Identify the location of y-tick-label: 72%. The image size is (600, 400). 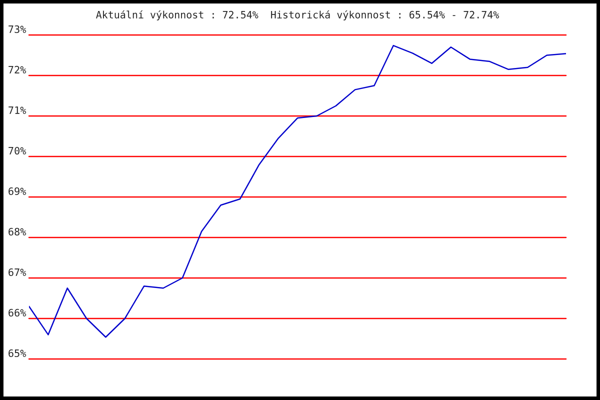
(17, 70).